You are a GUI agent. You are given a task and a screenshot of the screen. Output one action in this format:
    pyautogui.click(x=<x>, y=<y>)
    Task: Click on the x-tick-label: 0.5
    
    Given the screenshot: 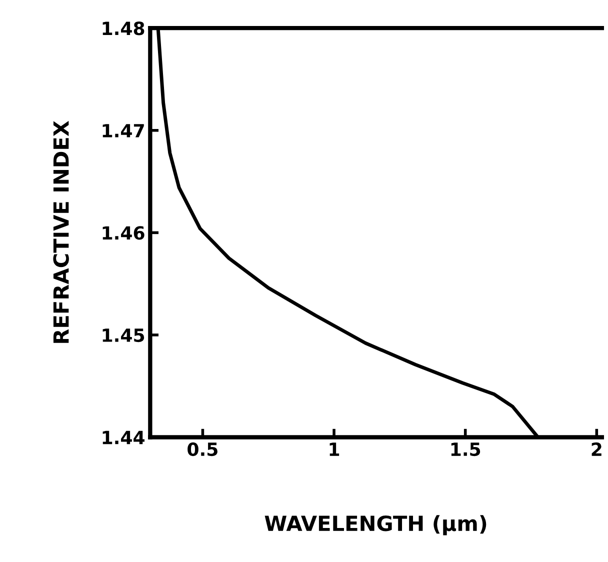 What is the action you would take?
    pyautogui.click(x=203, y=449)
    